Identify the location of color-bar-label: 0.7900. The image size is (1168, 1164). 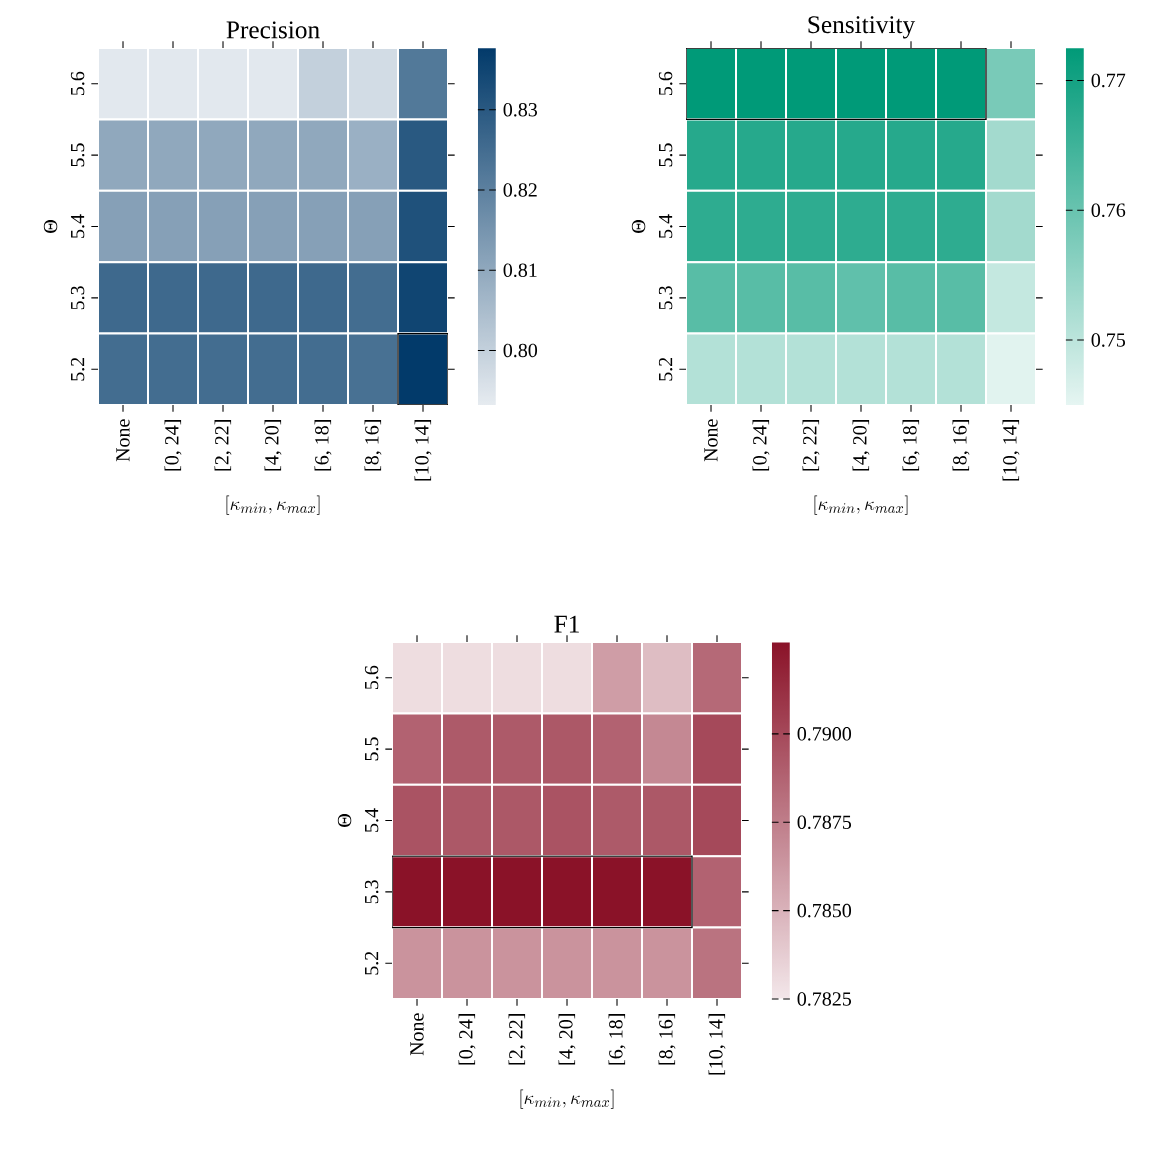
(824, 734).